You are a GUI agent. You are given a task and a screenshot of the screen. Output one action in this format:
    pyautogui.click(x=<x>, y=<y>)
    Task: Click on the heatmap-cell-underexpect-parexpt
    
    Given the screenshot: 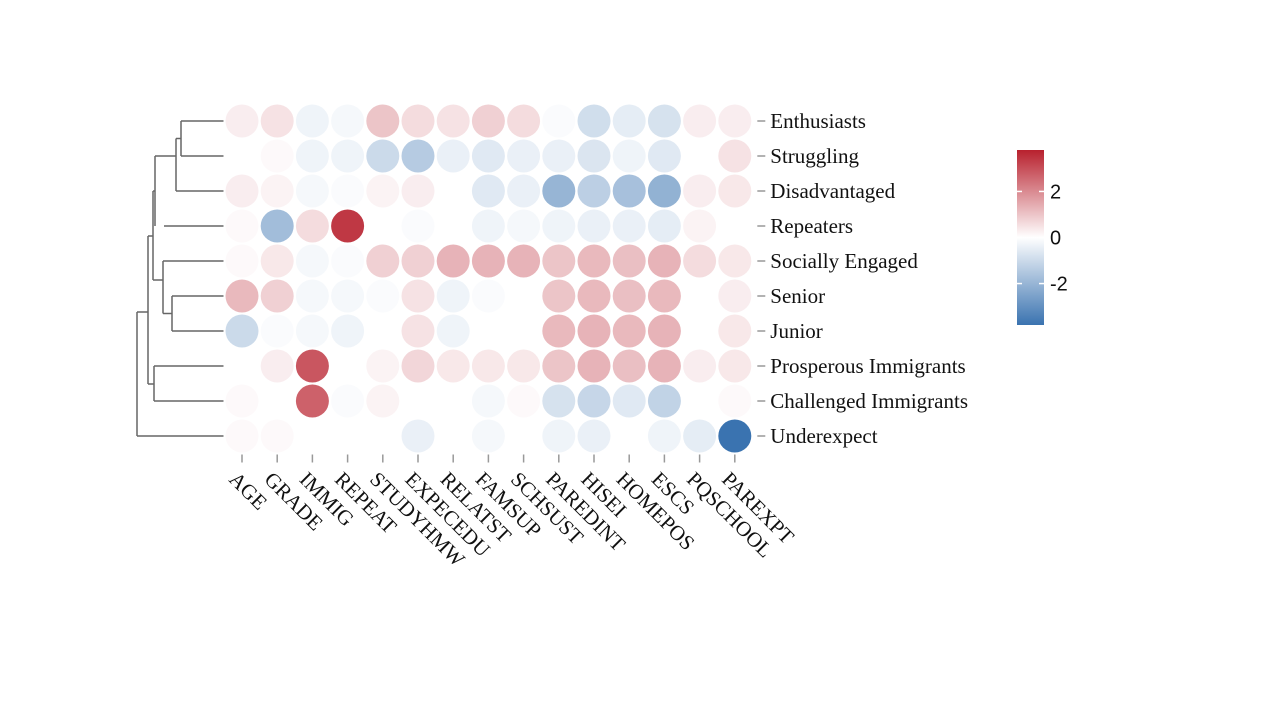 What is the action you would take?
    pyautogui.click(x=735, y=436)
    